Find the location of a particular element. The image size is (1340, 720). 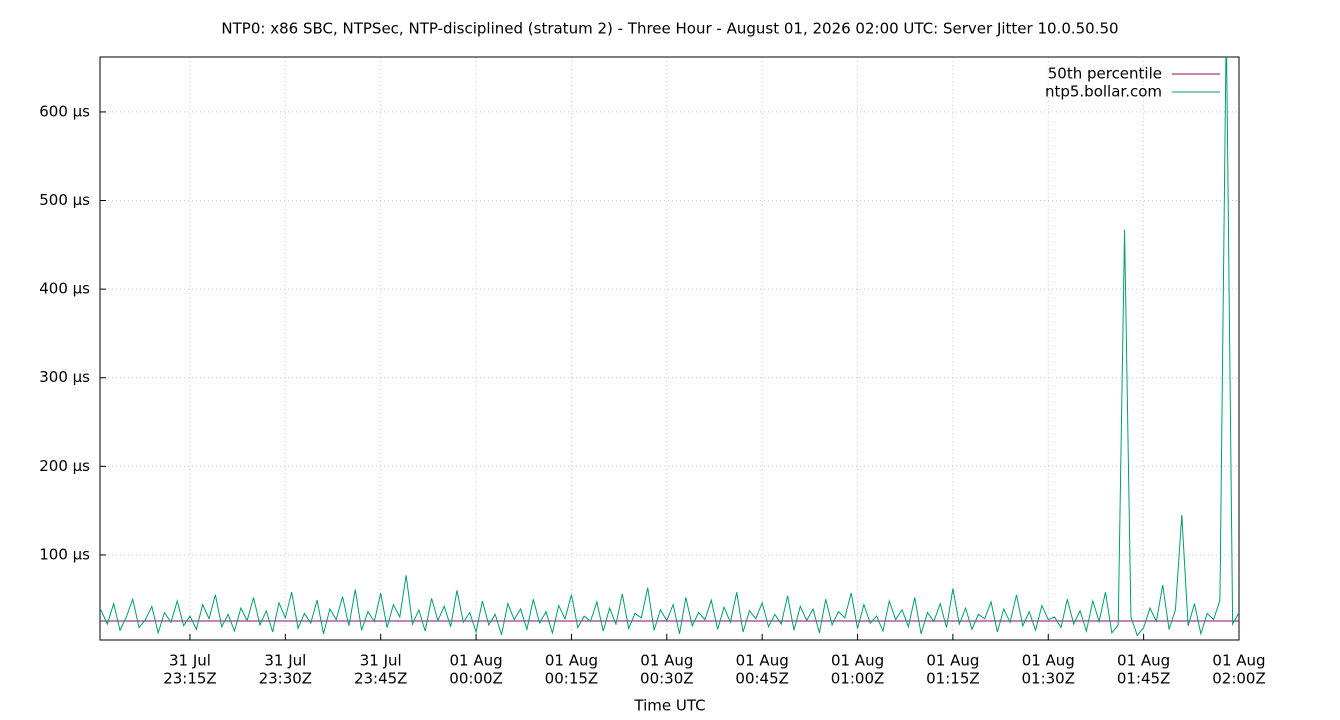

x-tick-label: 00:45Z is located at coordinates (762, 679).